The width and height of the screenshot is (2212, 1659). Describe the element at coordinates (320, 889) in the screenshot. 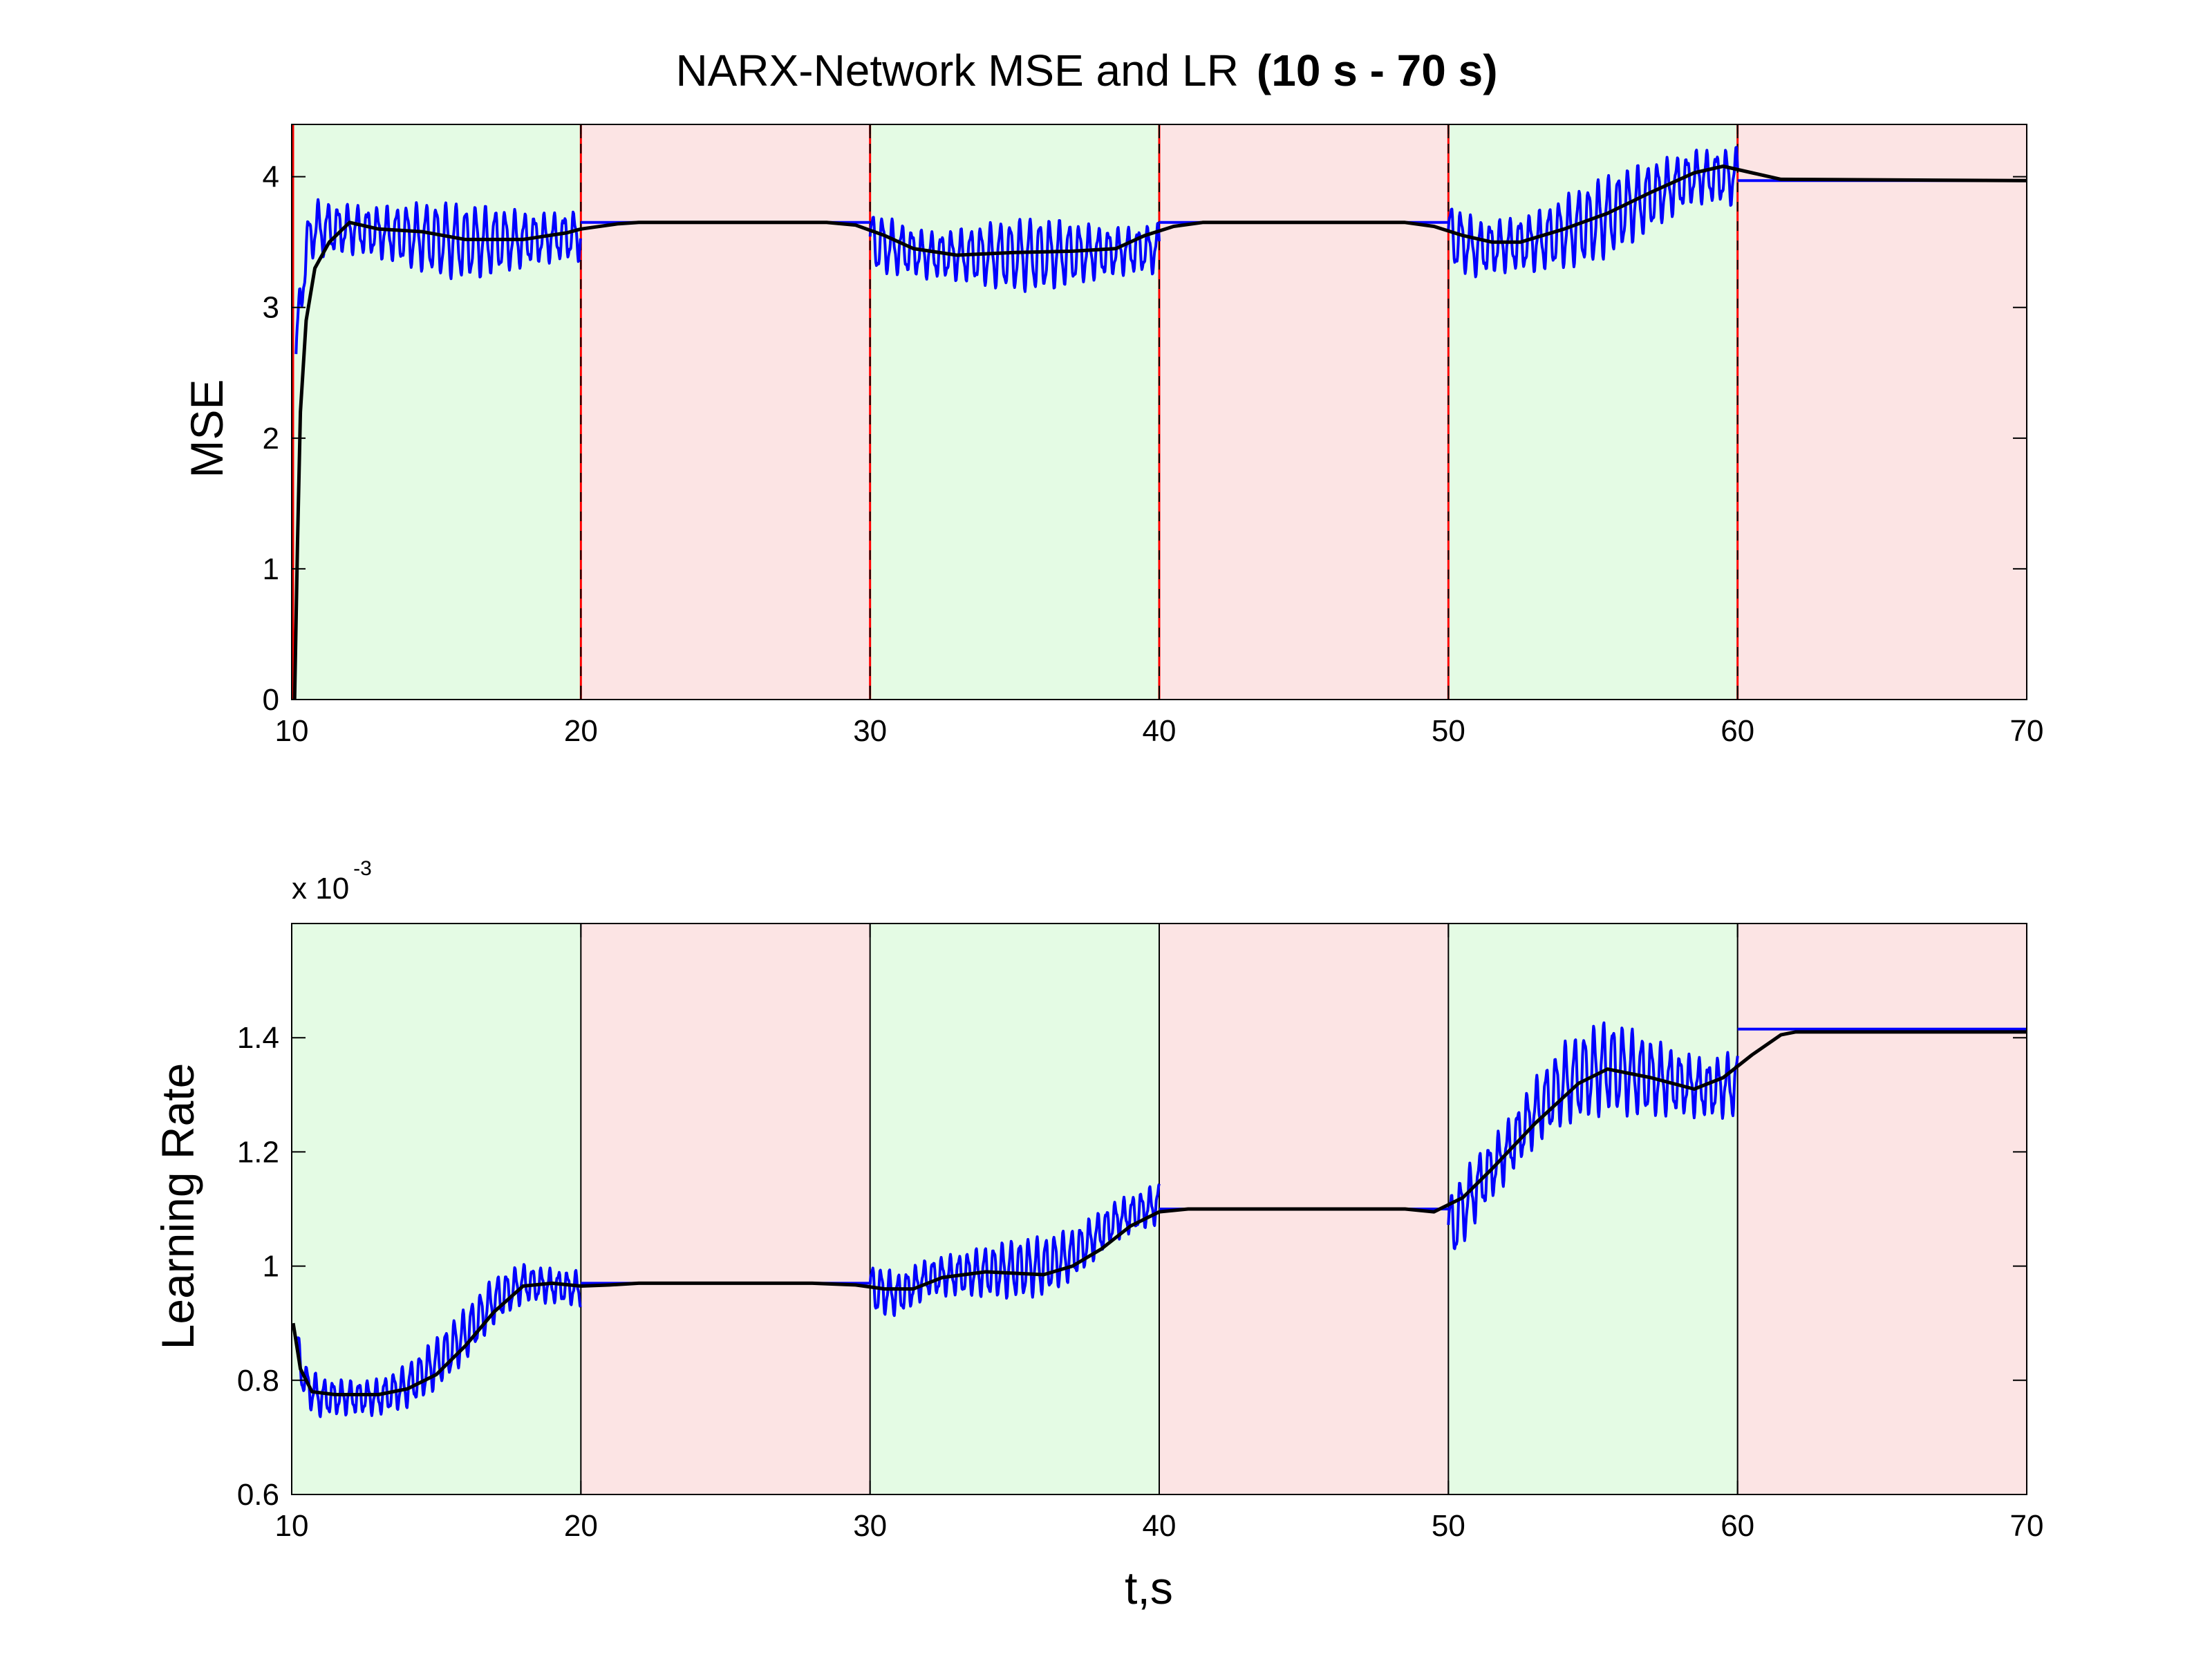

I see `lr-y-multiplier-base: x 10` at that location.